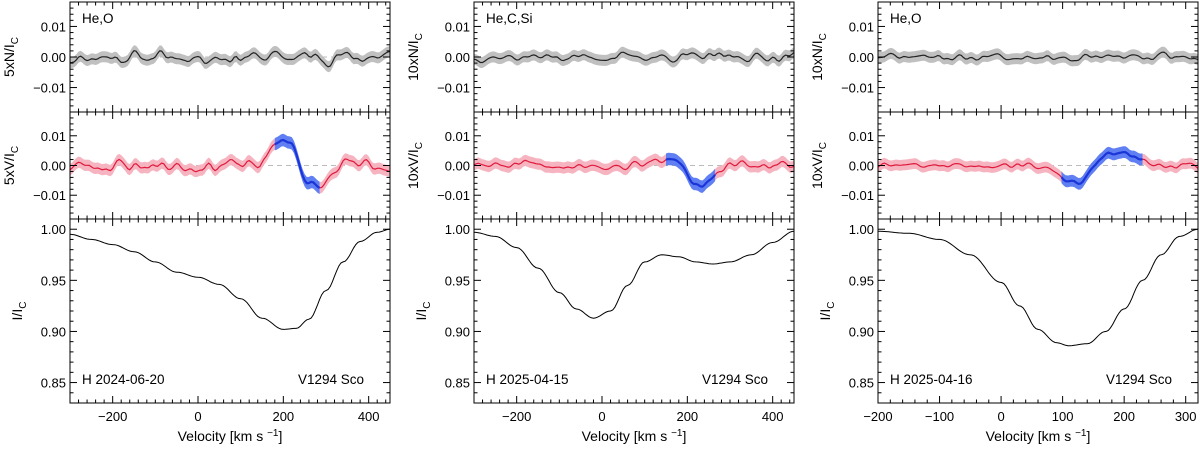  I want to click on col1-intensity-y-tick-label: 1.00, so click(53, 229).